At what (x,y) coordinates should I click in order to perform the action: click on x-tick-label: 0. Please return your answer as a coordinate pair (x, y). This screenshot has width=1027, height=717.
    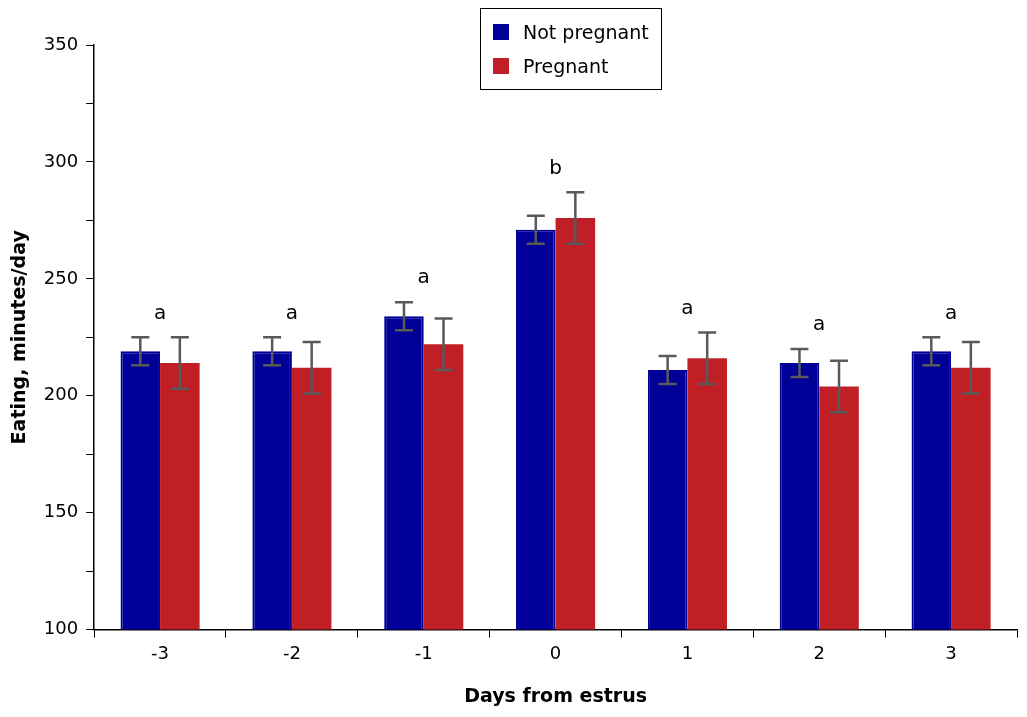
    Looking at the image, I should click on (555, 653).